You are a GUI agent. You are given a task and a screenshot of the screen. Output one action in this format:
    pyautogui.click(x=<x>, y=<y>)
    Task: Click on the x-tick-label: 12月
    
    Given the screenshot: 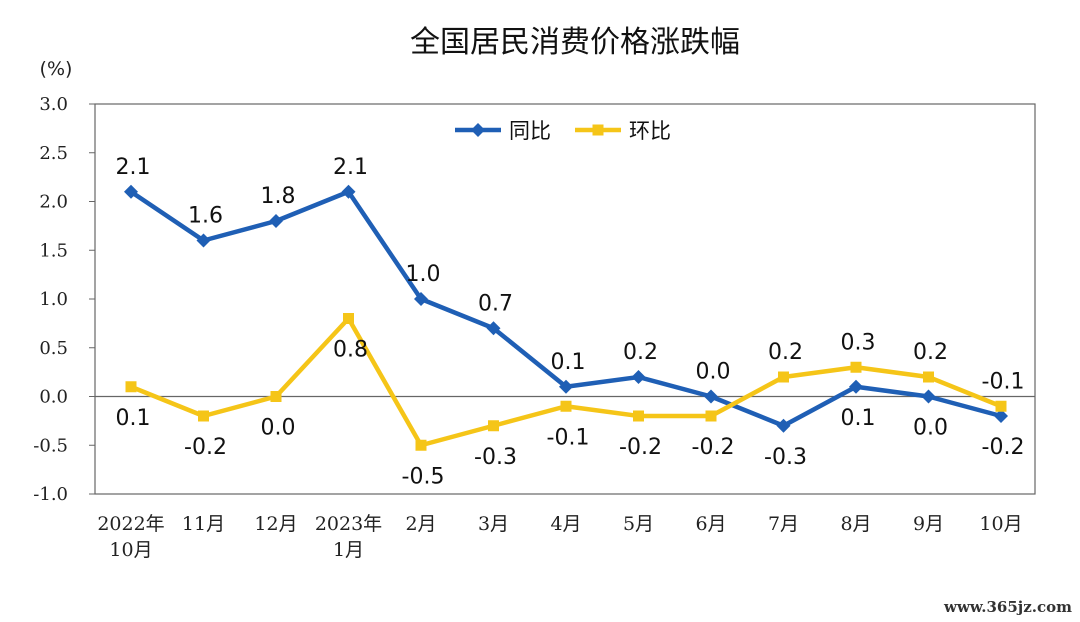 What is the action you would take?
    pyautogui.click(x=275, y=524)
    